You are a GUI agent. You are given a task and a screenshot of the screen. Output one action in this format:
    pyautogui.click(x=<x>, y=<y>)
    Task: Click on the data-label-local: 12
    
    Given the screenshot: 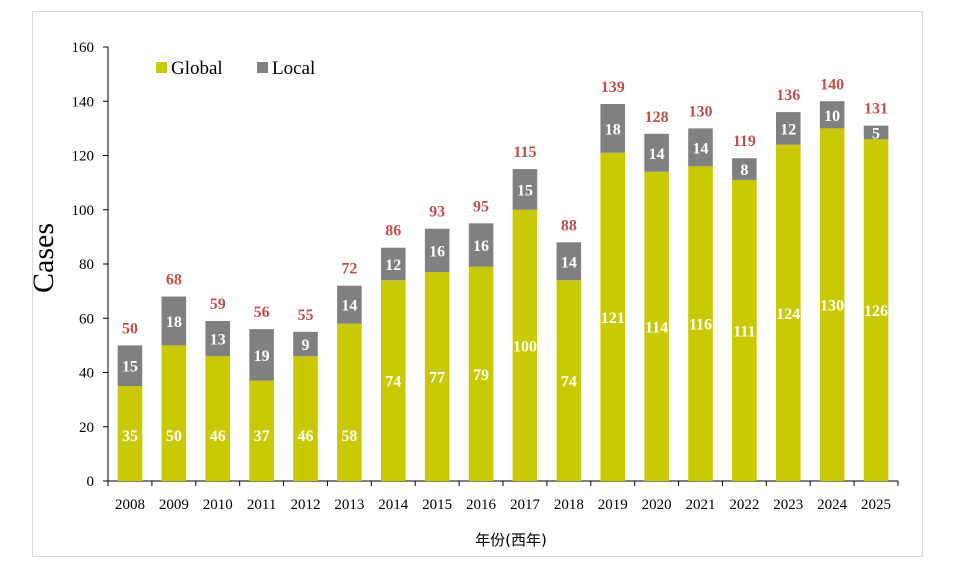 What is the action you would take?
    pyautogui.click(x=788, y=129)
    